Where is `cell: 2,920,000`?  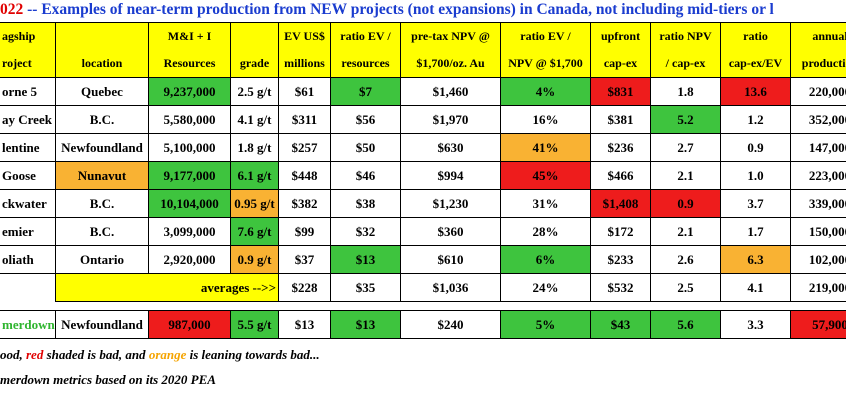
cell: 2,920,000 is located at coordinates (189, 259).